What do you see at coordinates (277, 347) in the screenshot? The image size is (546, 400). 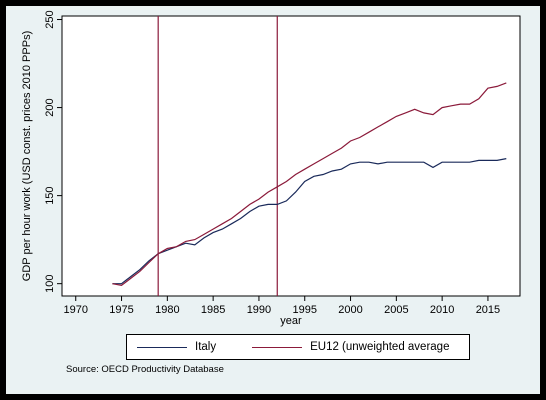 I see `legend-swatch-eu12` at bounding box center [277, 347].